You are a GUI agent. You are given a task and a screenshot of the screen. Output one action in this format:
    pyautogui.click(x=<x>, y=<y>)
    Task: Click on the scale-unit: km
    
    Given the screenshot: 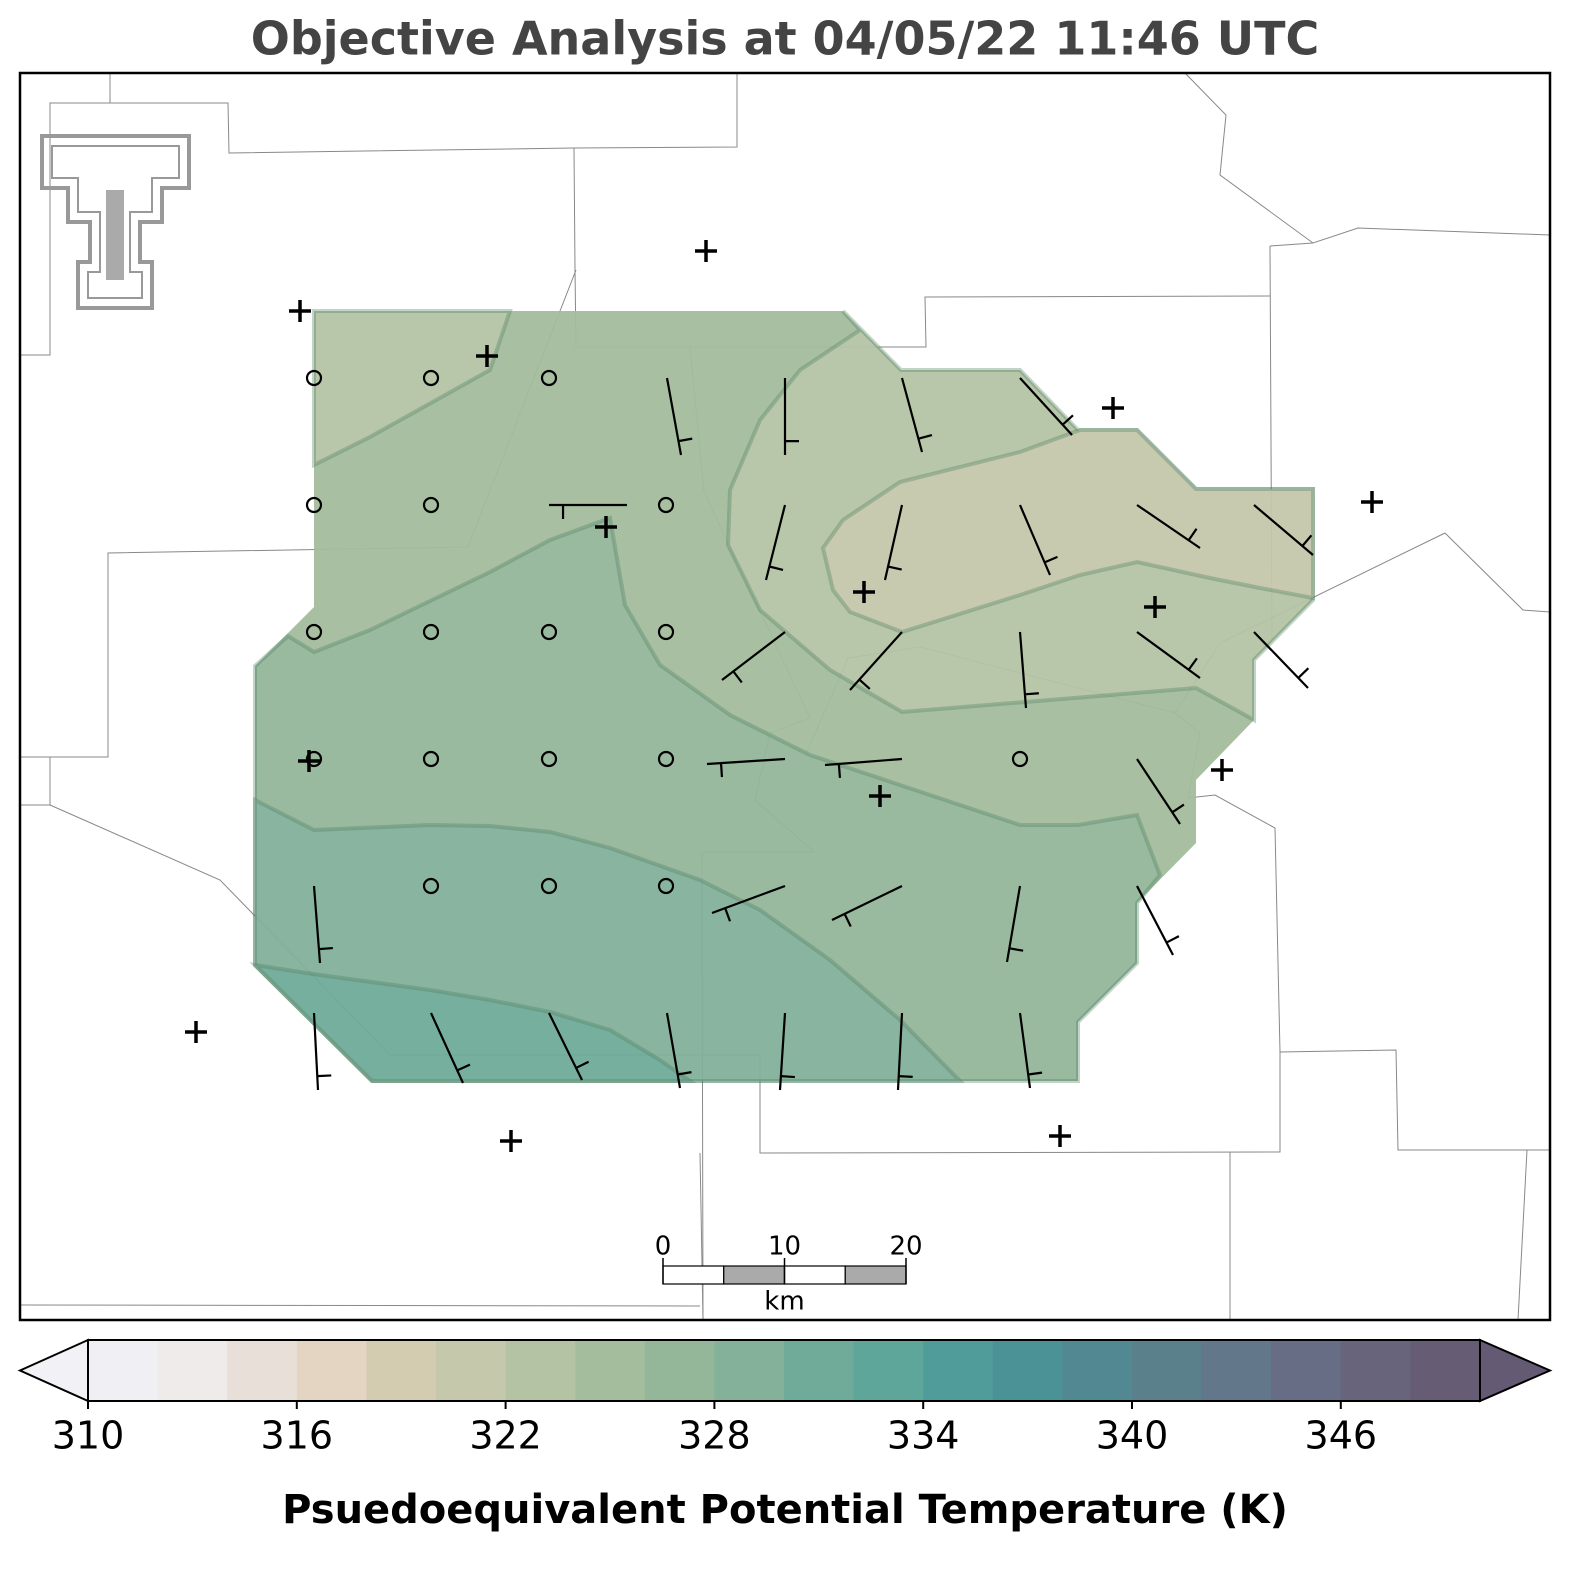 What is the action you would take?
    pyautogui.click(x=784, y=1302)
    